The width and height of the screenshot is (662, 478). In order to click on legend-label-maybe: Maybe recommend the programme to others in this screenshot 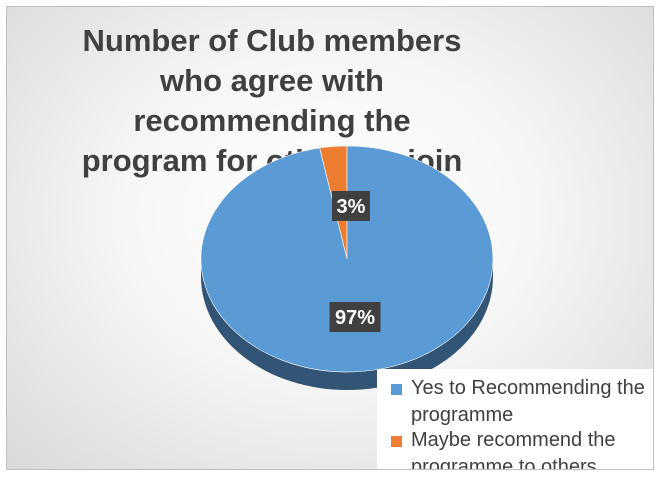, I will do `click(513, 449)`.